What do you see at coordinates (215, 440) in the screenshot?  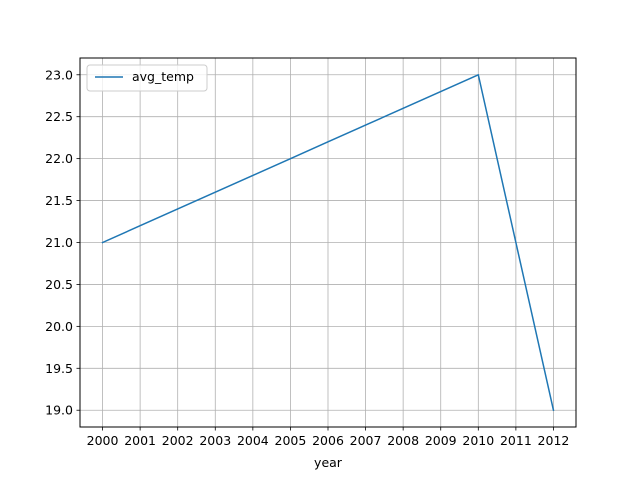 I see `x-tick-label: 2003` at bounding box center [215, 440].